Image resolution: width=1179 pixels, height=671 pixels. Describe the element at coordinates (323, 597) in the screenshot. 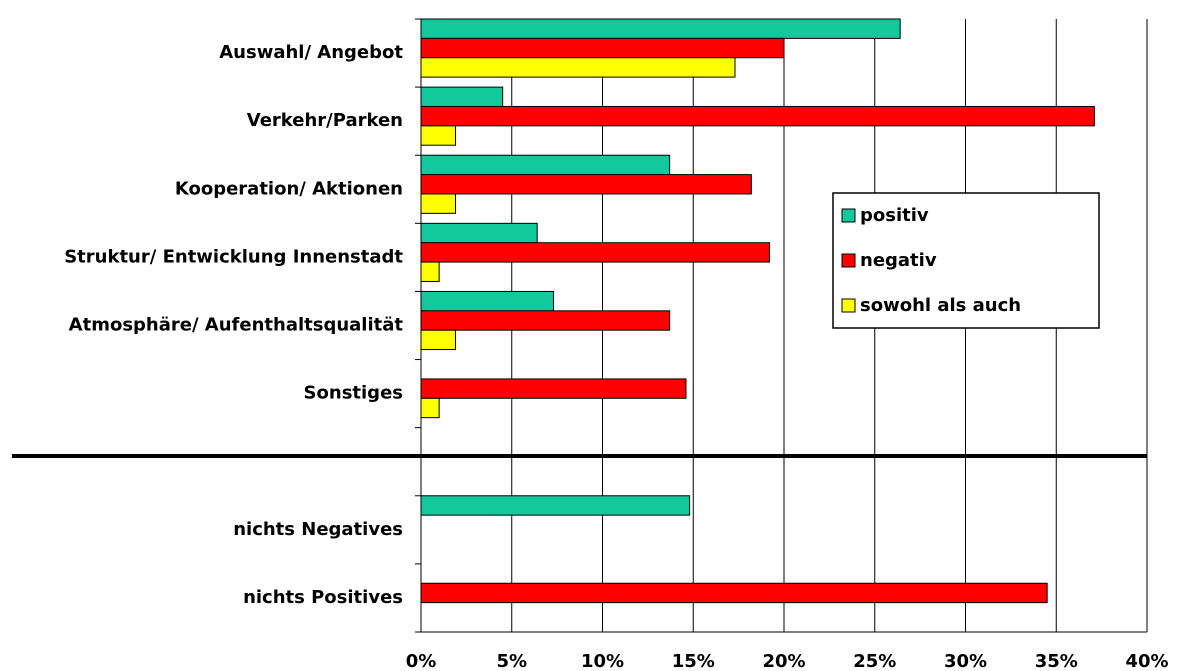

I see `y-tick-label: nichts Positives` at that location.